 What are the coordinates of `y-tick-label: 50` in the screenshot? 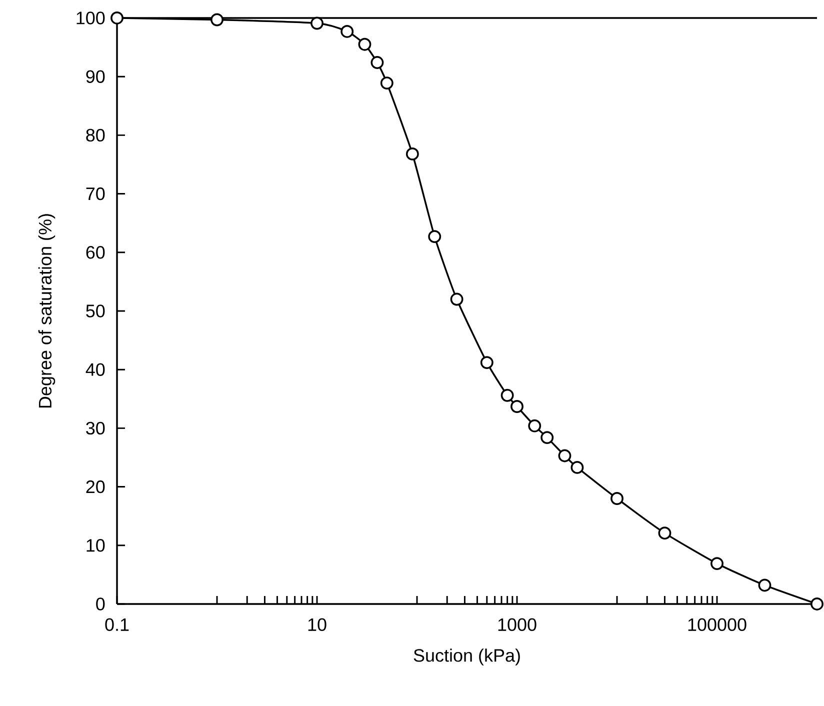 It's located at (95, 311).